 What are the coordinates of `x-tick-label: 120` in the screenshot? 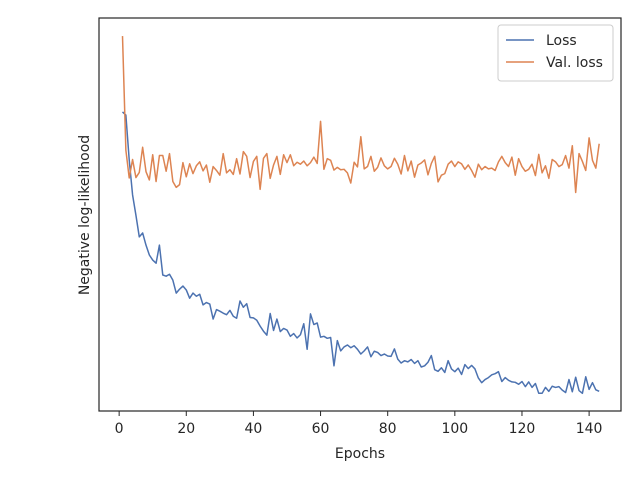 It's located at (522, 429).